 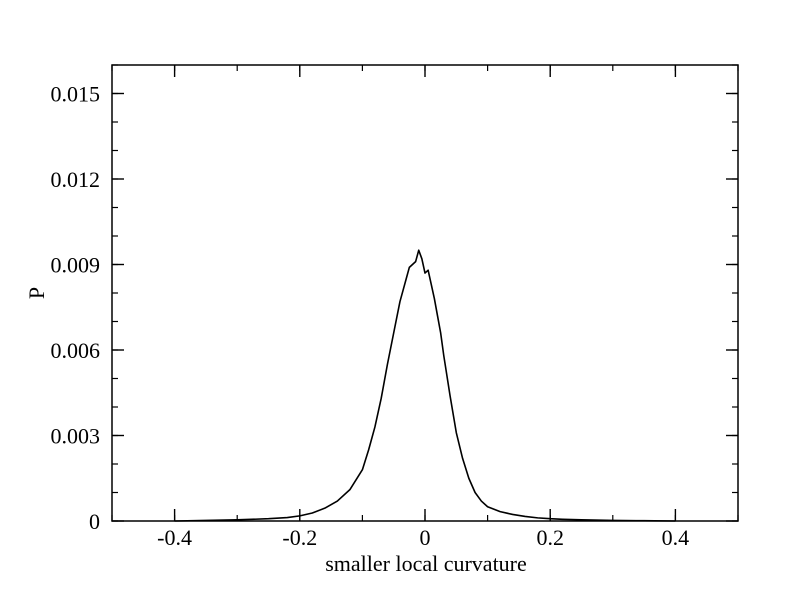 I want to click on y-tick-label: 0.009, so click(x=76, y=265).